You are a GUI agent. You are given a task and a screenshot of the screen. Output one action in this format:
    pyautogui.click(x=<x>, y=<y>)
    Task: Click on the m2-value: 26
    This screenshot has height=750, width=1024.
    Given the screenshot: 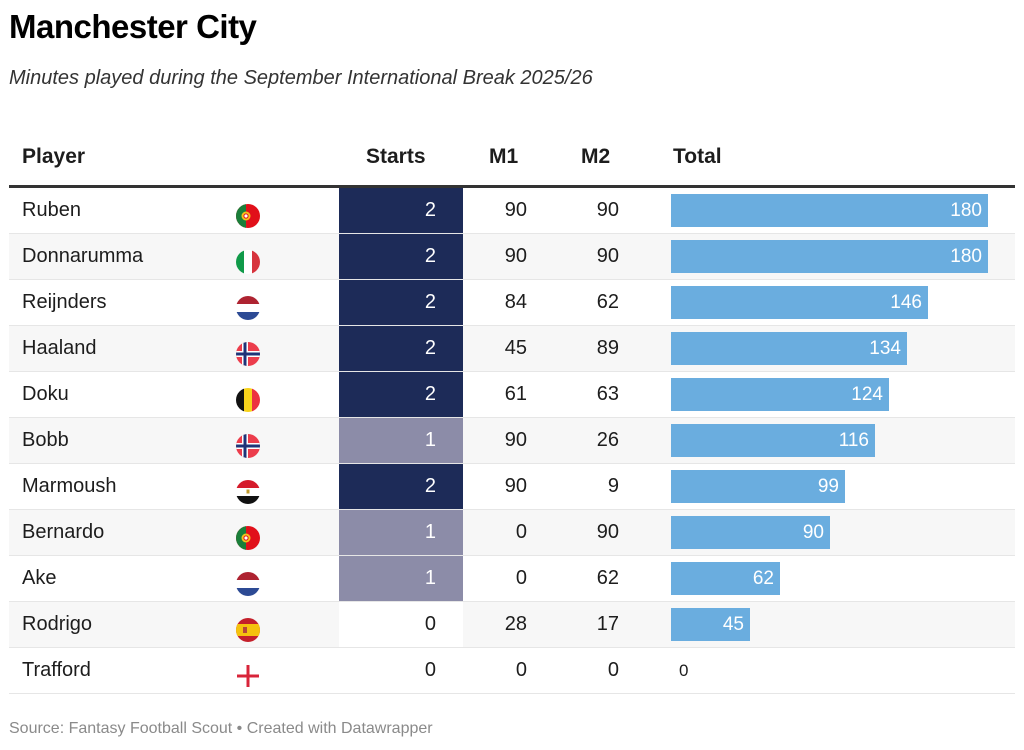 What is the action you would take?
    pyautogui.click(x=607, y=440)
    